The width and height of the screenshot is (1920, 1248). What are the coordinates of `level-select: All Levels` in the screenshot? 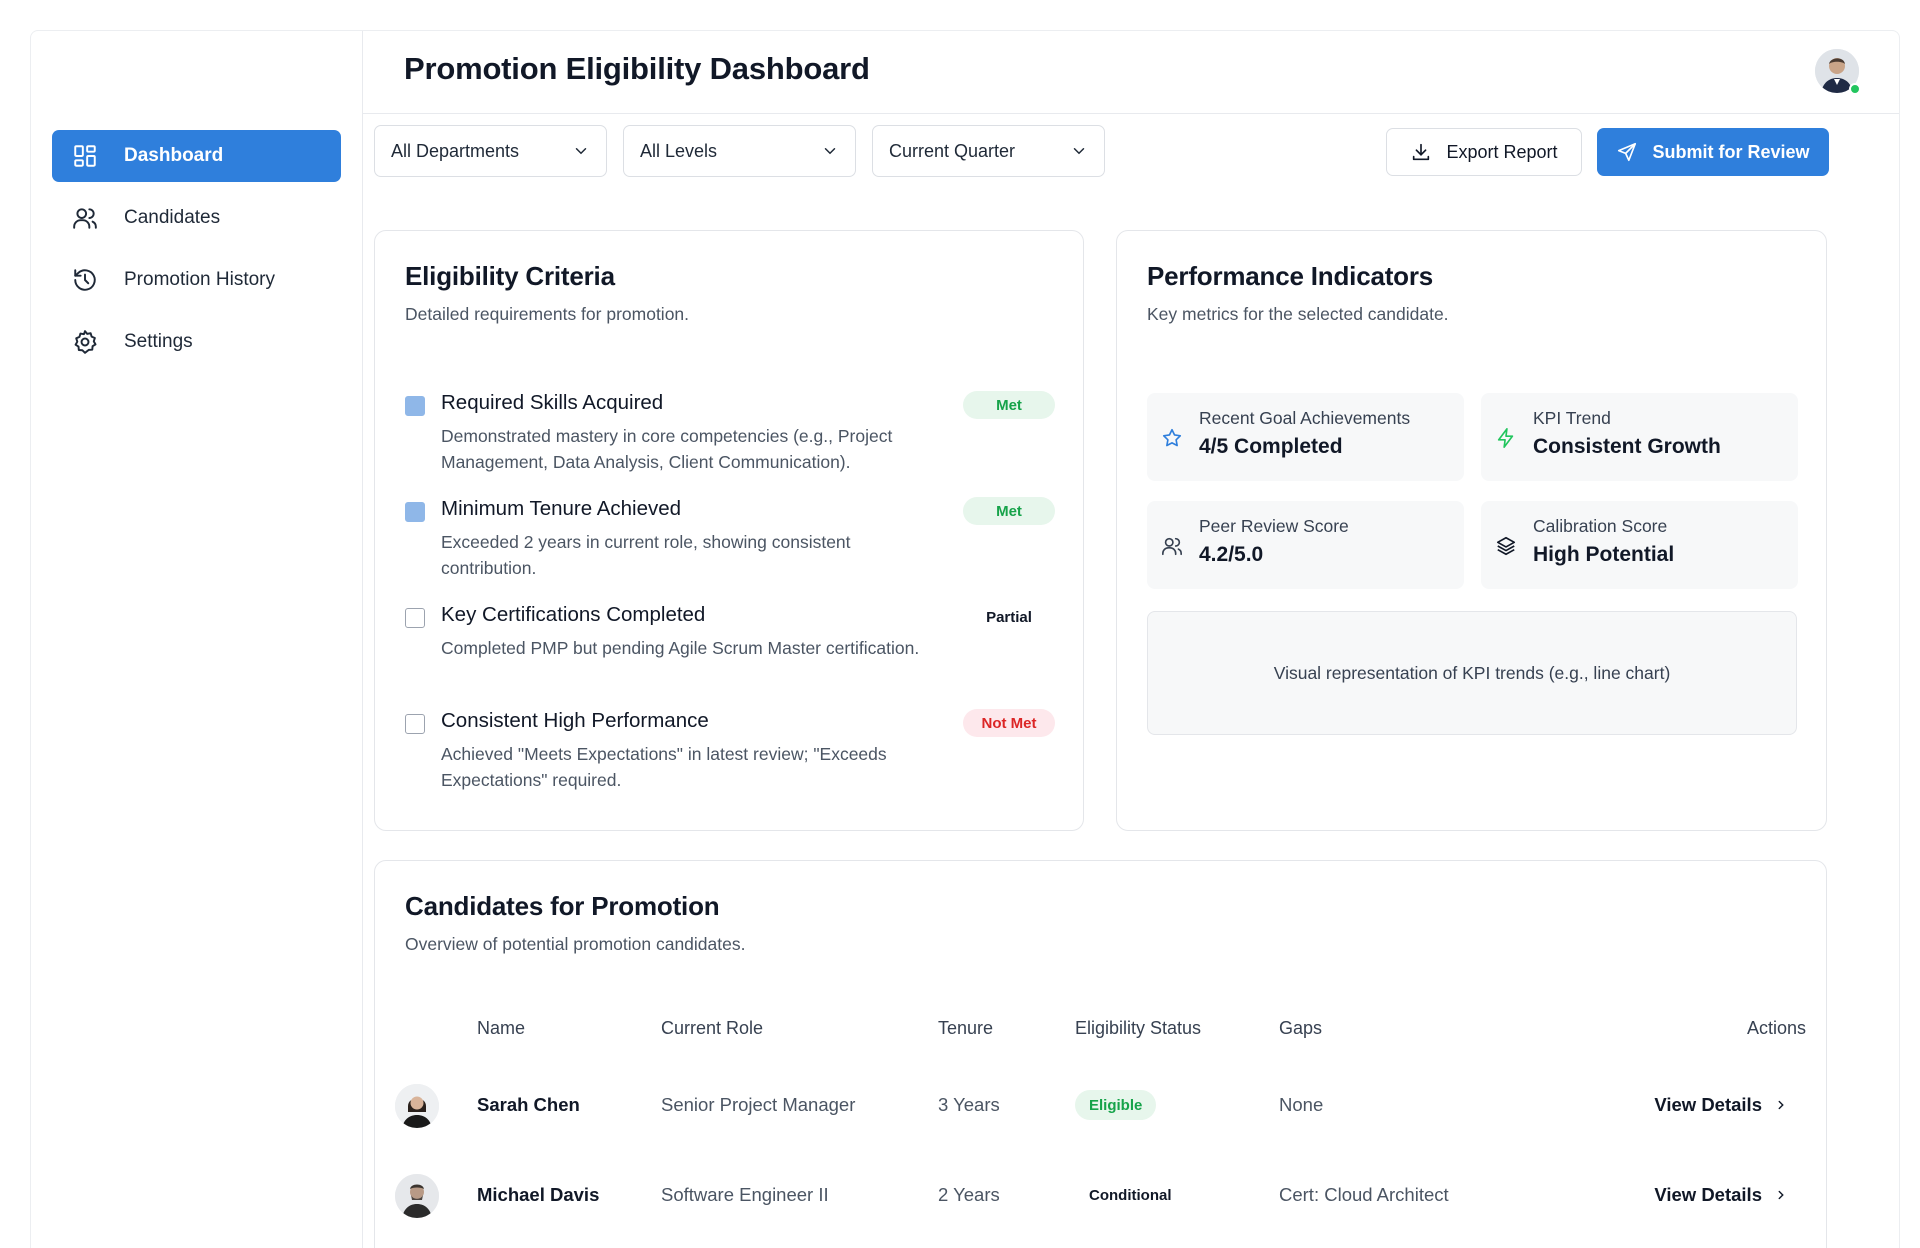 It's located at (739, 151).